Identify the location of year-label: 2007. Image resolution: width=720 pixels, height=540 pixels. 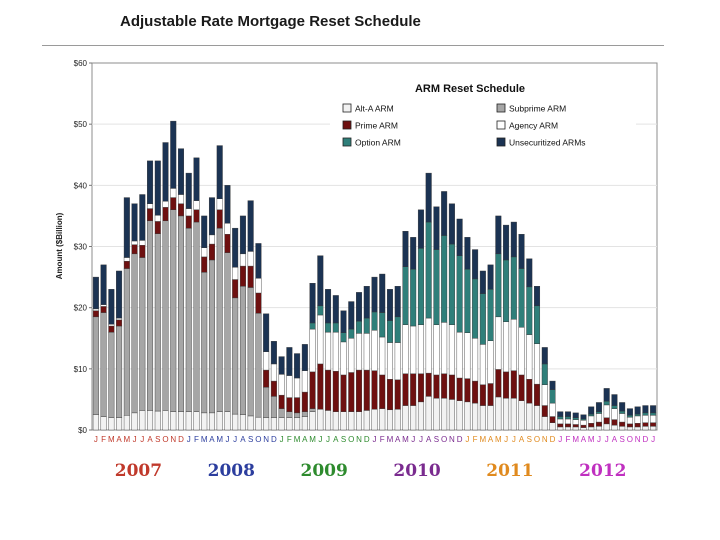
(138, 471).